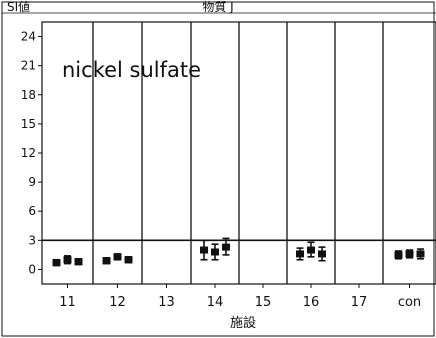 Image resolution: width=436 pixels, height=338 pixels. What do you see at coordinates (18, 7) in the screenshot?
I see `y-axis-label: SI値` at bounding box center [18, 7].